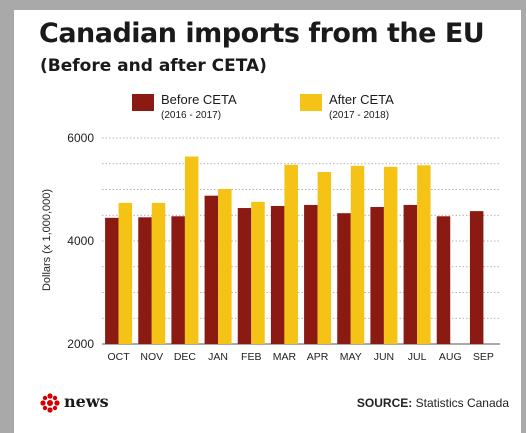  I want to click on bar-after-ceta-jun, so click(390, 255).